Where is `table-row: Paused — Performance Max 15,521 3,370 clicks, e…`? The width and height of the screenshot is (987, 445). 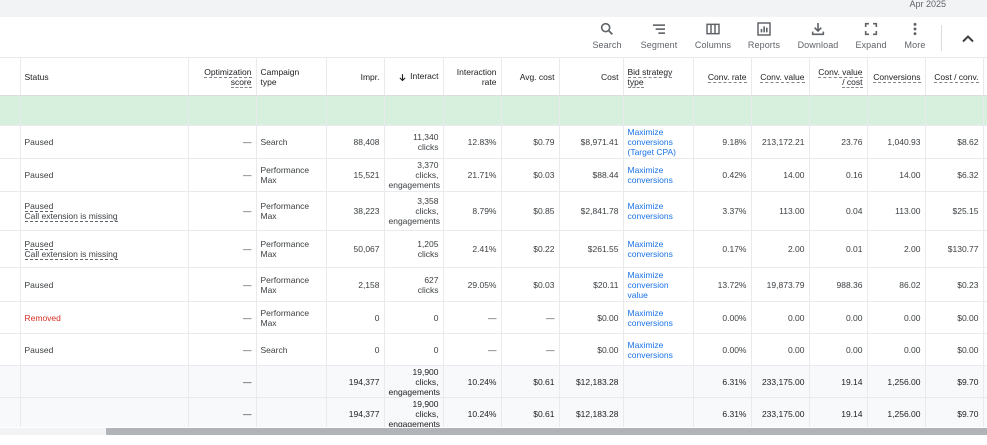 table-row: Paused — Performance Max 15,521 3,370 clicks, e… is located at coordinates (493, 175).